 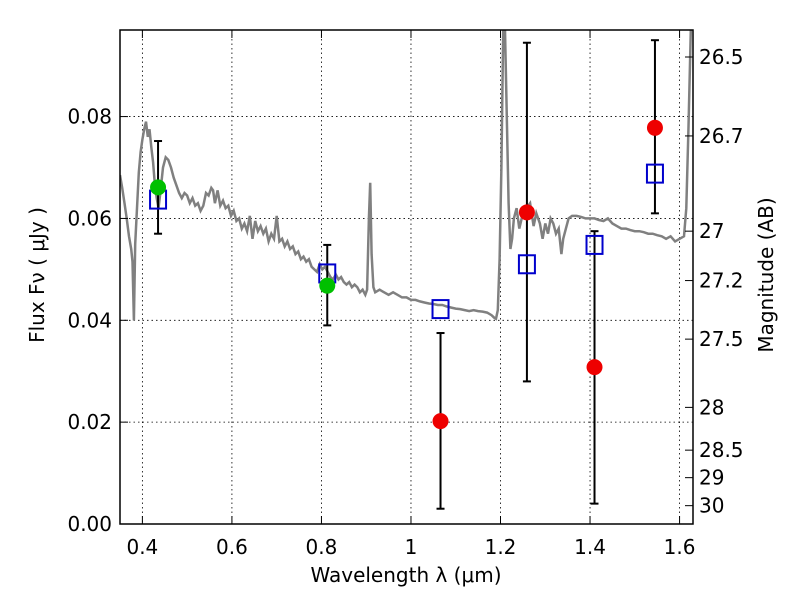 I want to click on y-tick-label: 0.02, so click(x=89, y=422).